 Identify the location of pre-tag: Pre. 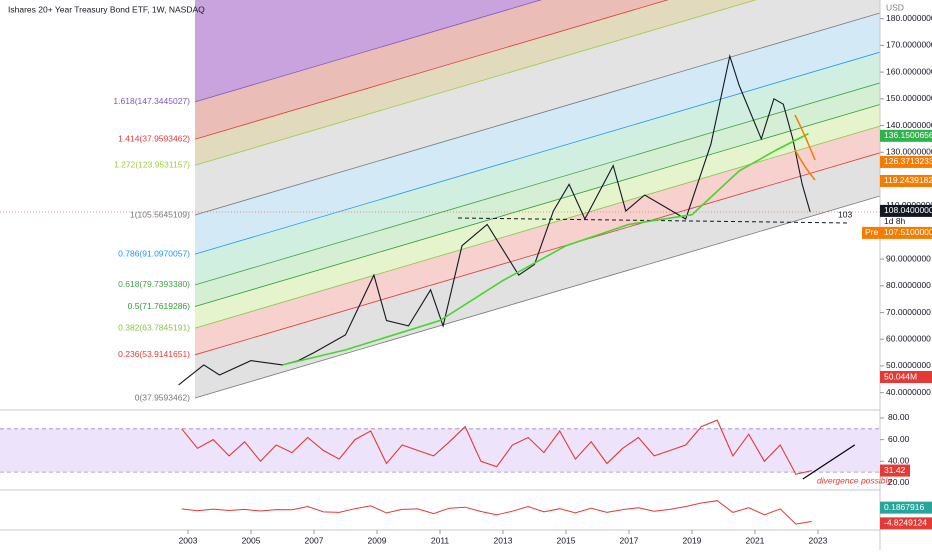
(872, 232).